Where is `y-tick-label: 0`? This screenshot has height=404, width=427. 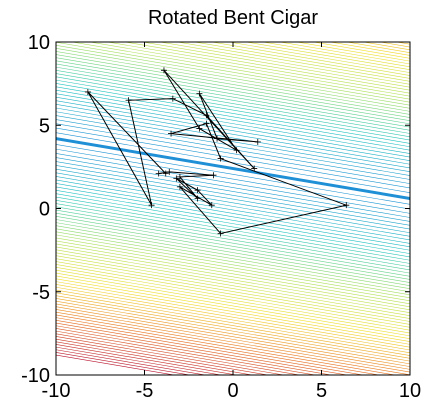 y-tick-label: 0 is located at coordinates (44, 210).